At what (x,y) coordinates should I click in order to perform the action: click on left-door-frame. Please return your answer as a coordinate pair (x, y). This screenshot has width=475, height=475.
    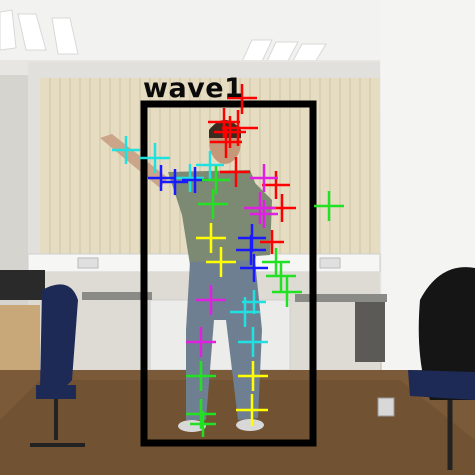
    Looking at the image, I should click on (14, 190).